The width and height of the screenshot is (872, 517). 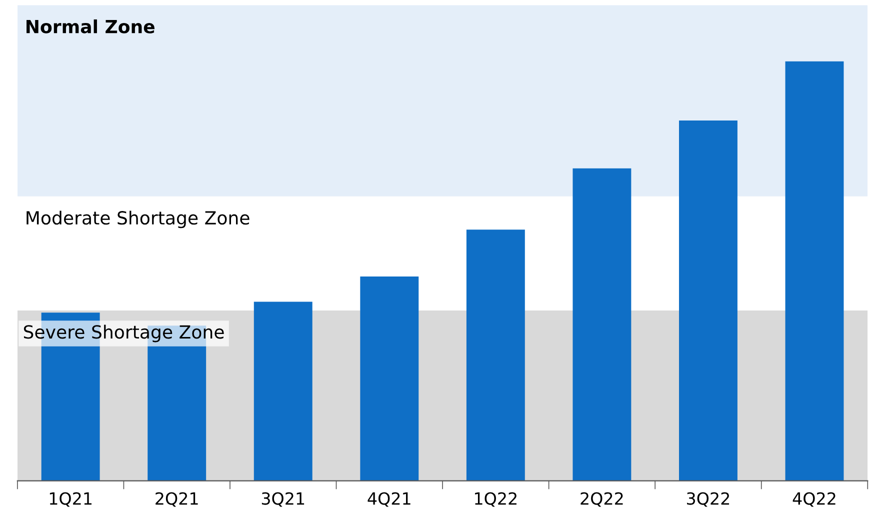 What do you see at coordinates (601, 499) in the screenshot?
I see `x-tick-label: 2Q22` at bounding box center [601, 499].